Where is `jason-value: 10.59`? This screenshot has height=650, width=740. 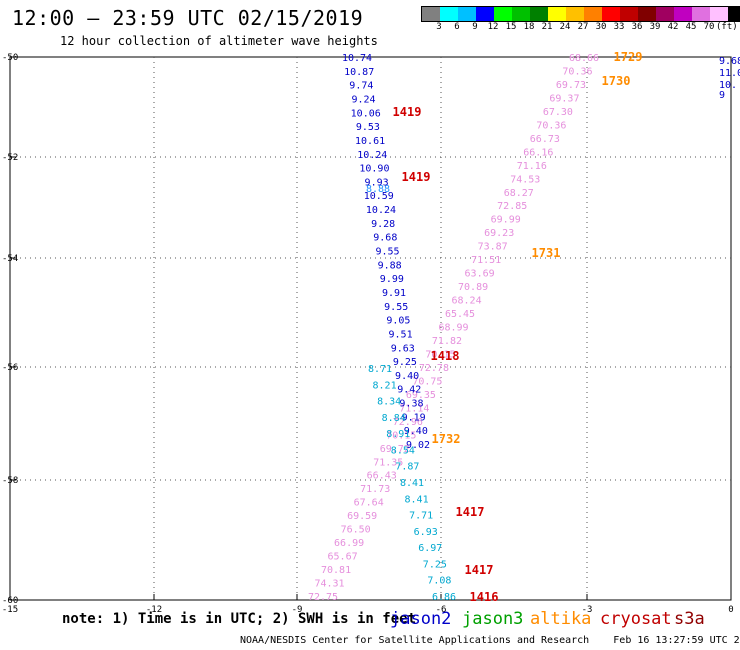
jason-value: 10.59 is located at coordinates (379, 196).